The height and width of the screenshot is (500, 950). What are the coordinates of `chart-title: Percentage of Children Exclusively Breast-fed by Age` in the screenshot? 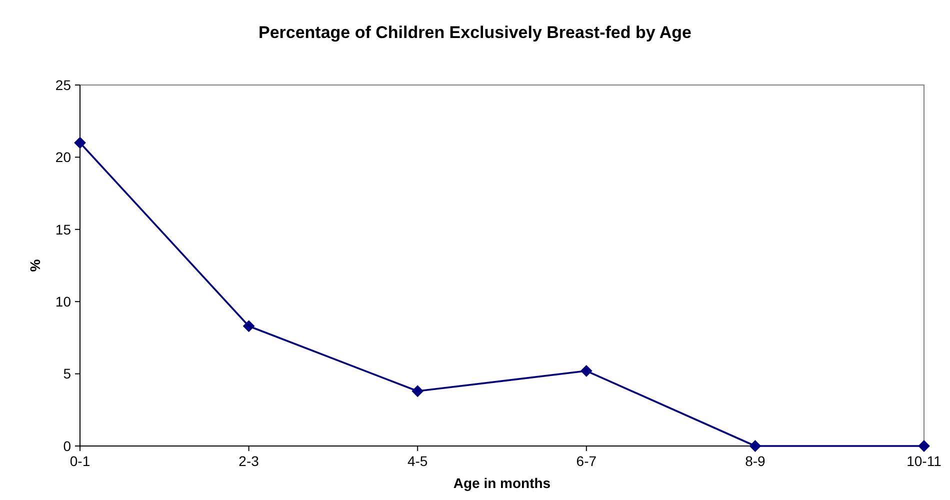 It's located at (475, 32).